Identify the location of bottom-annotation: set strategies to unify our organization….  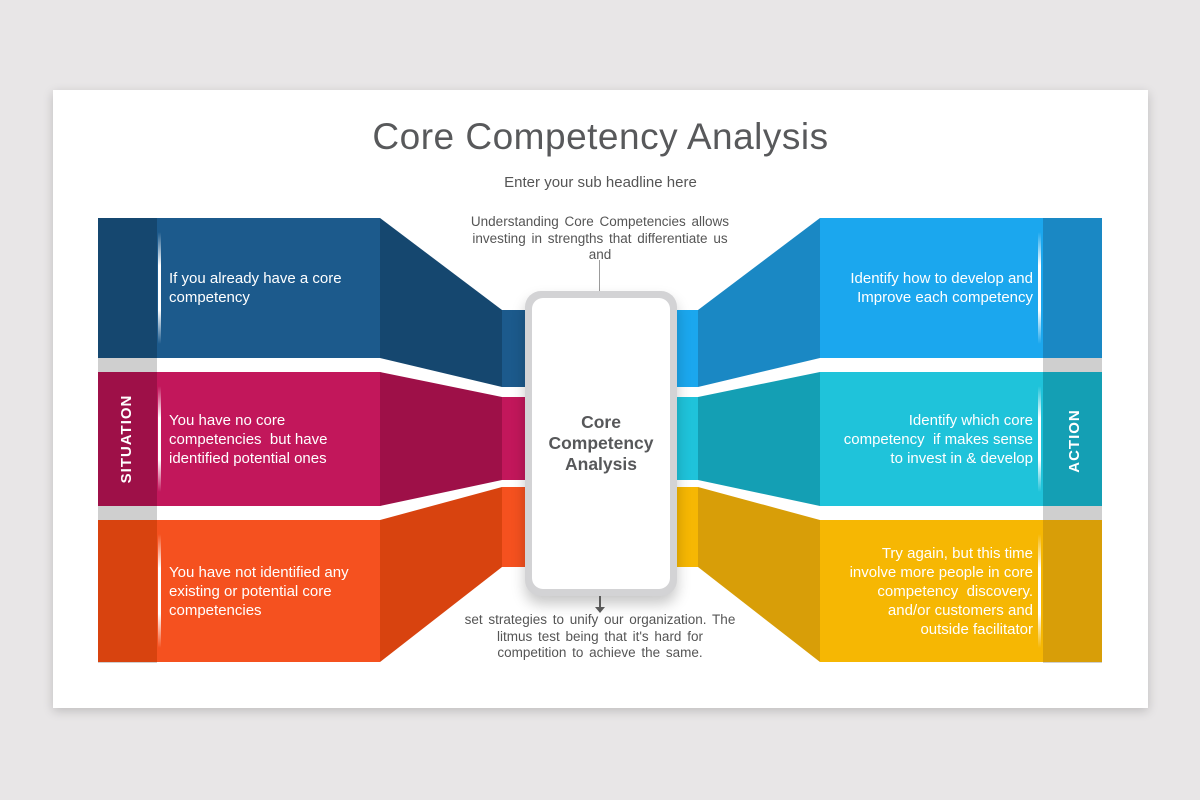
(600, 636).